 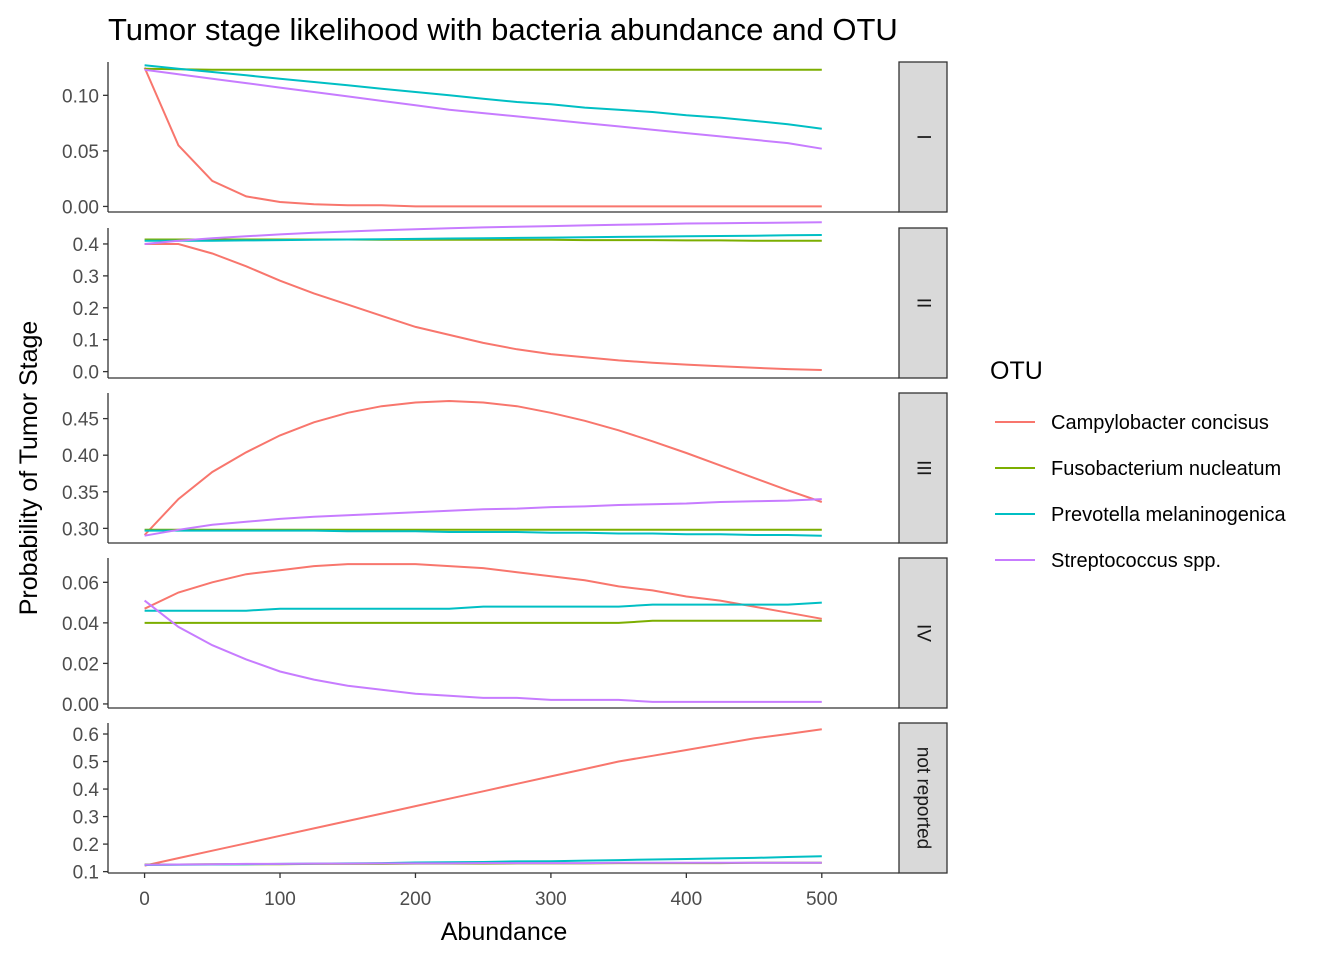 I want to click on y-tick-label: 0.05, so click(x=80, y=152).